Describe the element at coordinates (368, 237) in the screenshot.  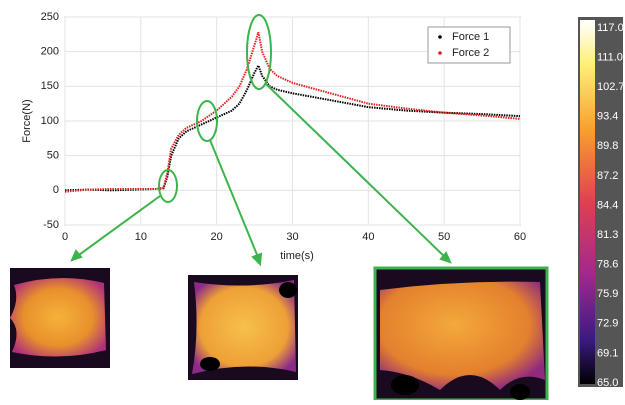
I see `x-tick-label: 40` at that location.